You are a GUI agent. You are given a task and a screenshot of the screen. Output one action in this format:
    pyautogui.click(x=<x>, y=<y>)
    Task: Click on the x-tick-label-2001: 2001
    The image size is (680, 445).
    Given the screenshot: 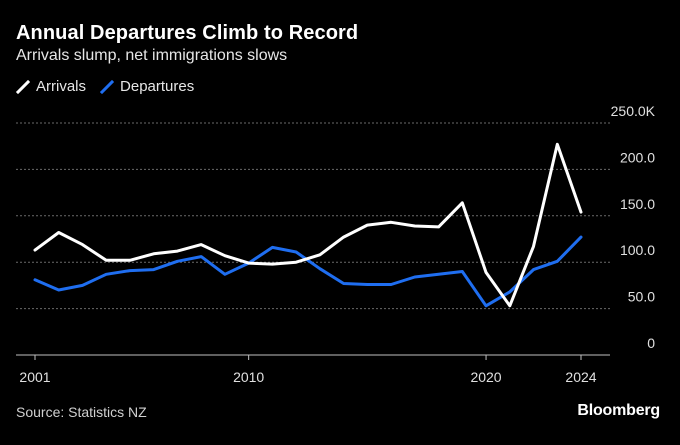 What is the action you would take?
    pyautogui.click(x=34, y=377)
    